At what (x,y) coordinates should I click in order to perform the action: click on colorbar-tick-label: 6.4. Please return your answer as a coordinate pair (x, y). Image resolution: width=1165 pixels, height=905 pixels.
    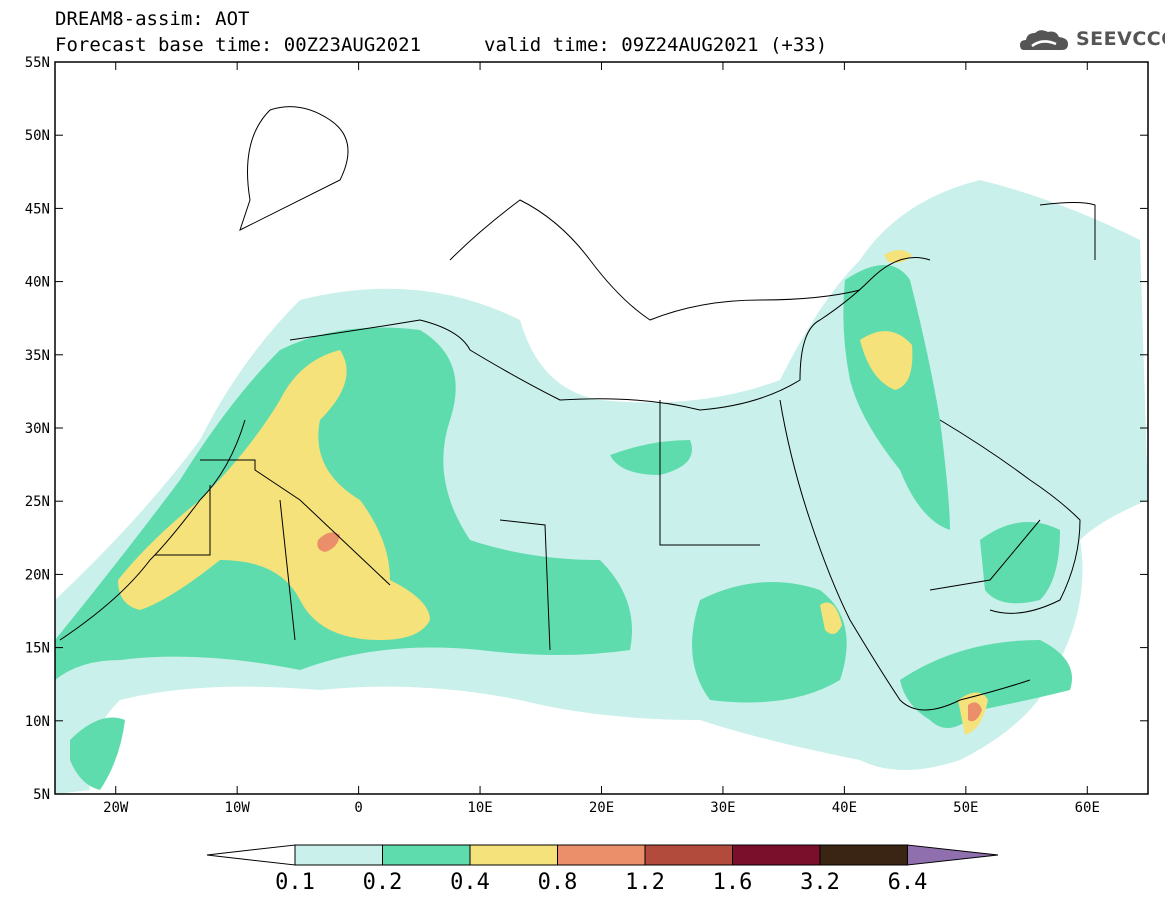
    Looking at the image, I should click on (907, 882).